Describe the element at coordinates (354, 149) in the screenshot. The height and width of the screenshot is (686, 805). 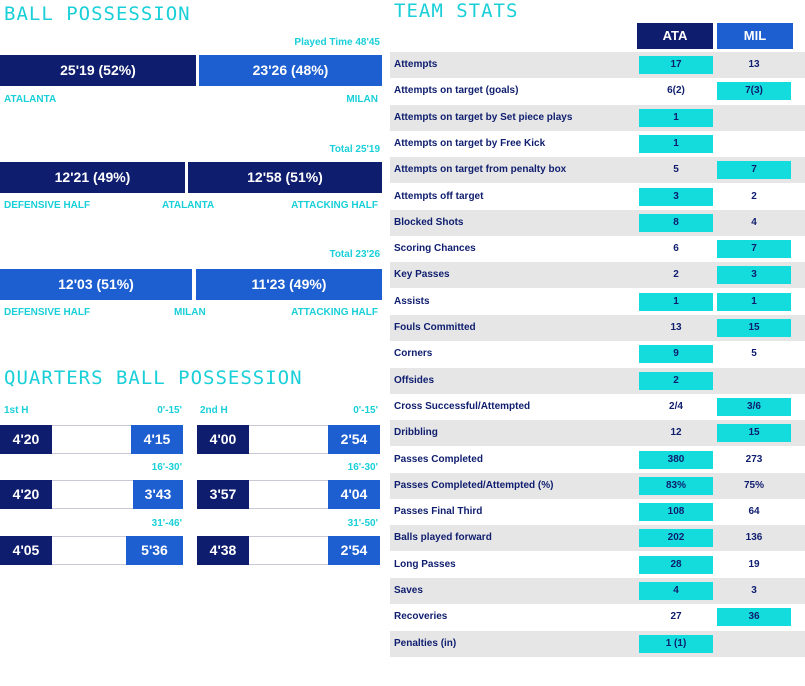
I see `atalanta-total: Total 25'19` at that location.